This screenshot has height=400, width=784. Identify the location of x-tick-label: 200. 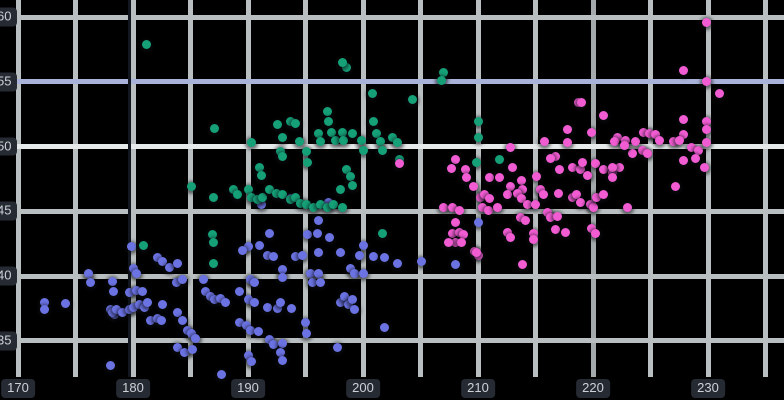
(363, 388).